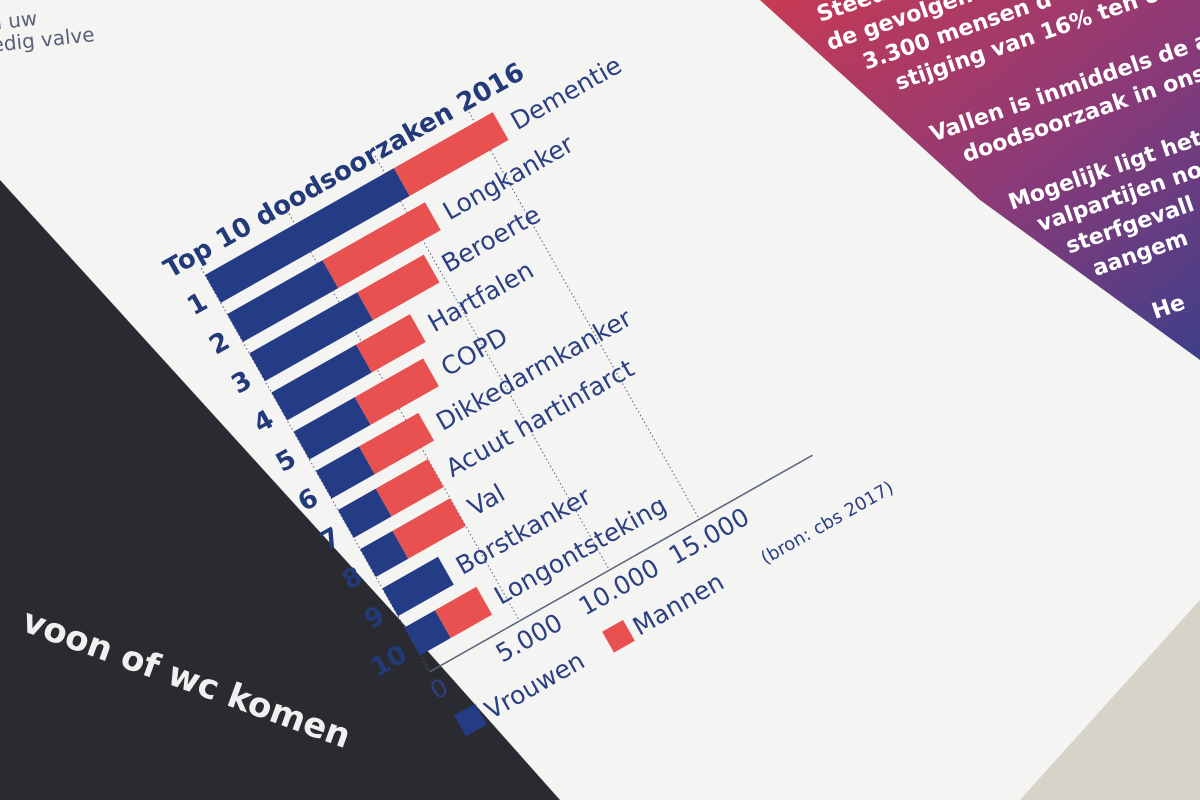 The width and height of the screenshot is (1200, 800). Describe the element at coordinates (308, 500) in the screenshot. I see `rank-label: 6` at that location.